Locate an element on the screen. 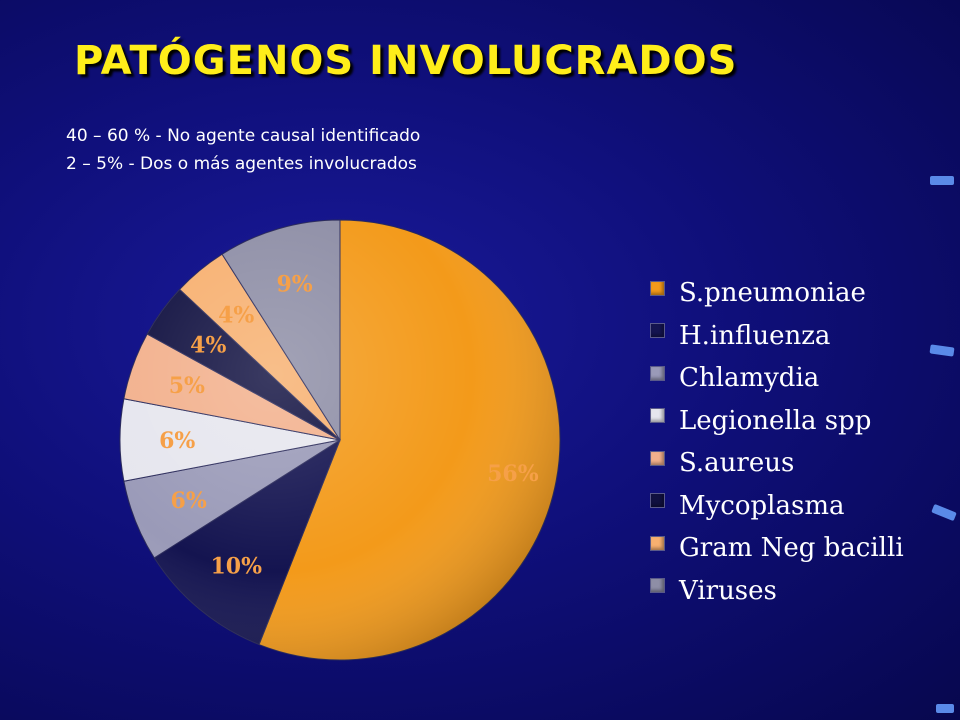 Image resolution: width=960 pixels, height=720 pixels. legend-item: S.aureus is located at coordinates (777, 463).